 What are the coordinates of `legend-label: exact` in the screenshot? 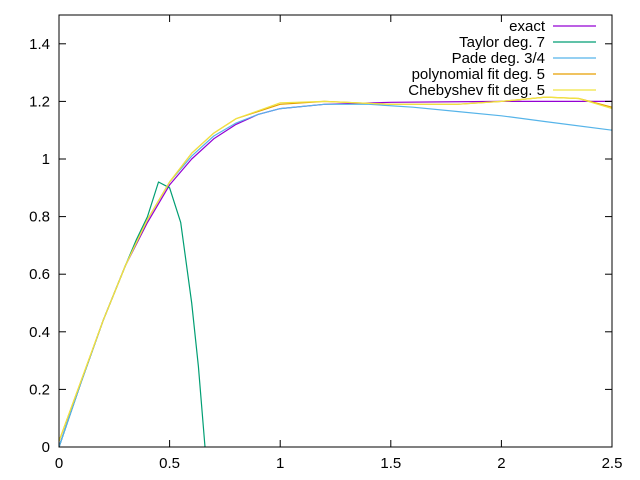 It's located at (527, 26).